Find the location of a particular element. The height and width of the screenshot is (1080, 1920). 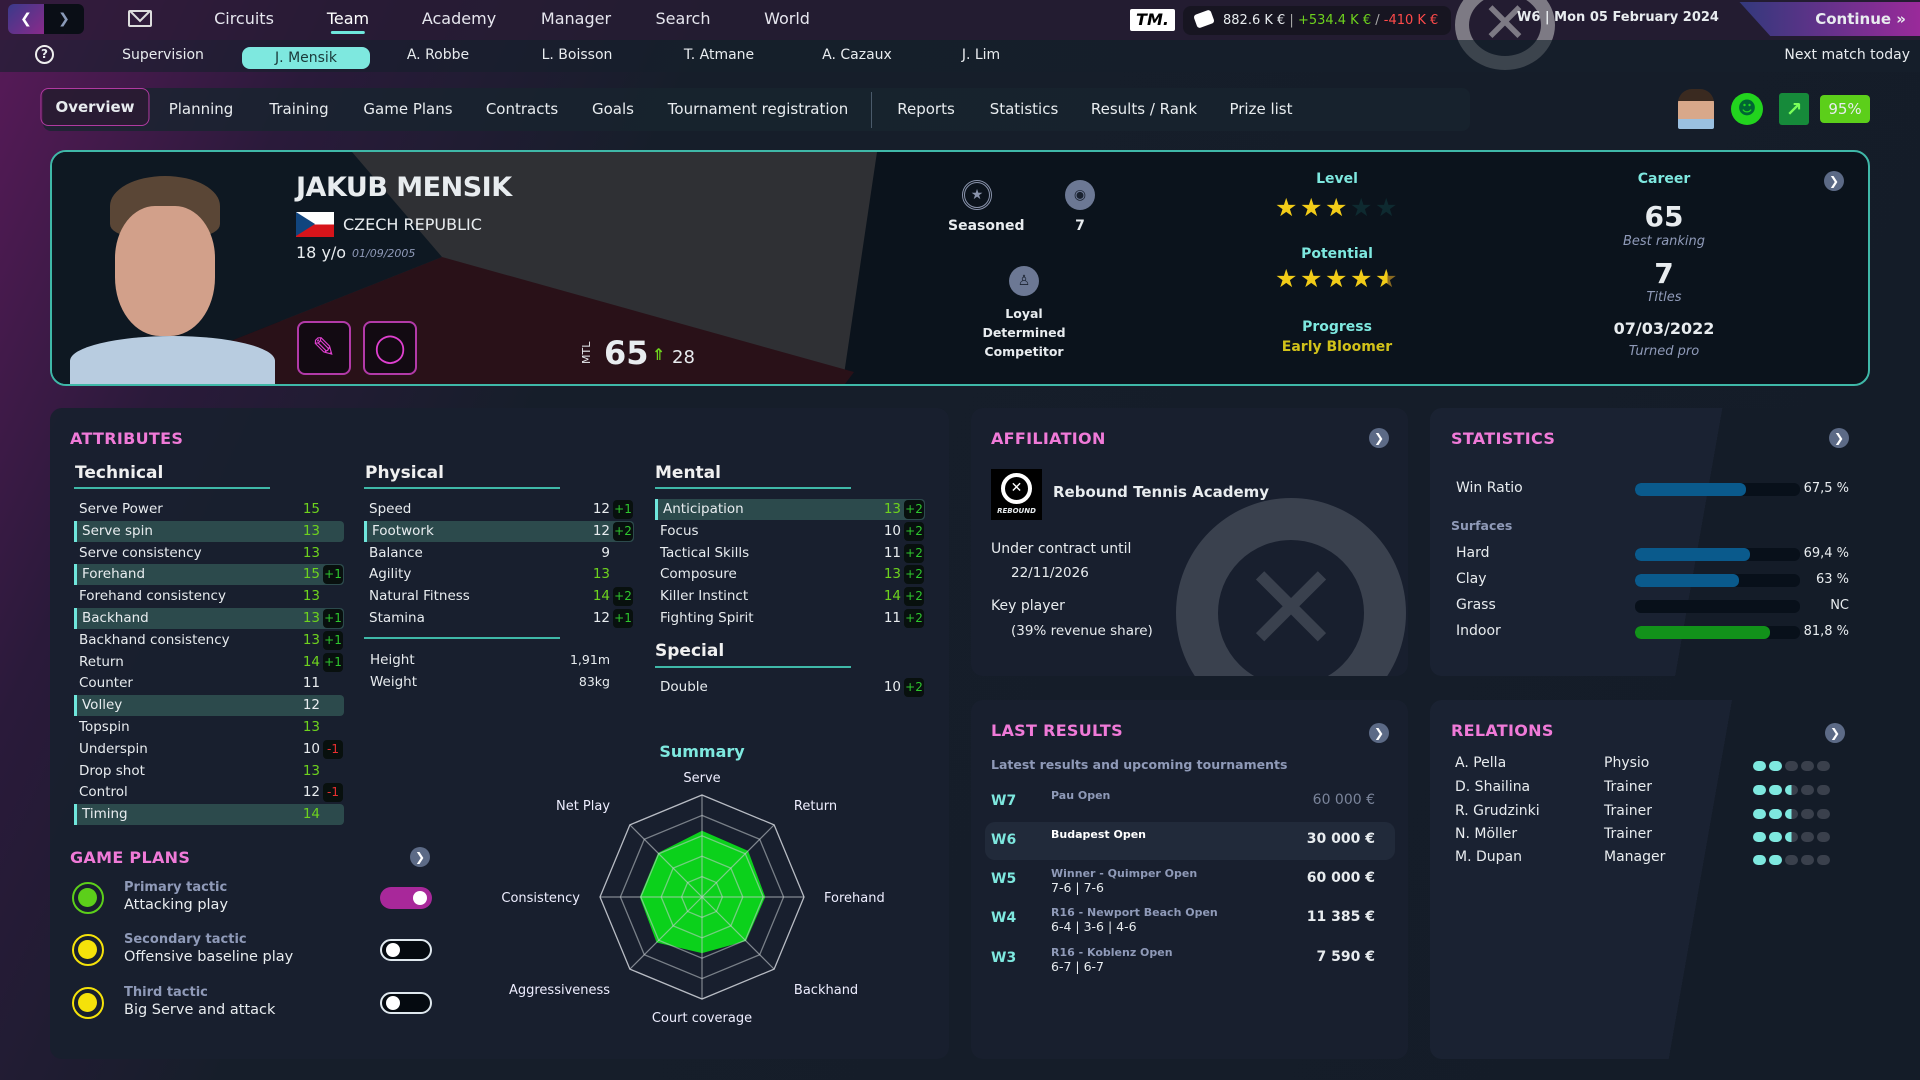

tab-prize-list: Prize list is located at coordinates (1261, 109).